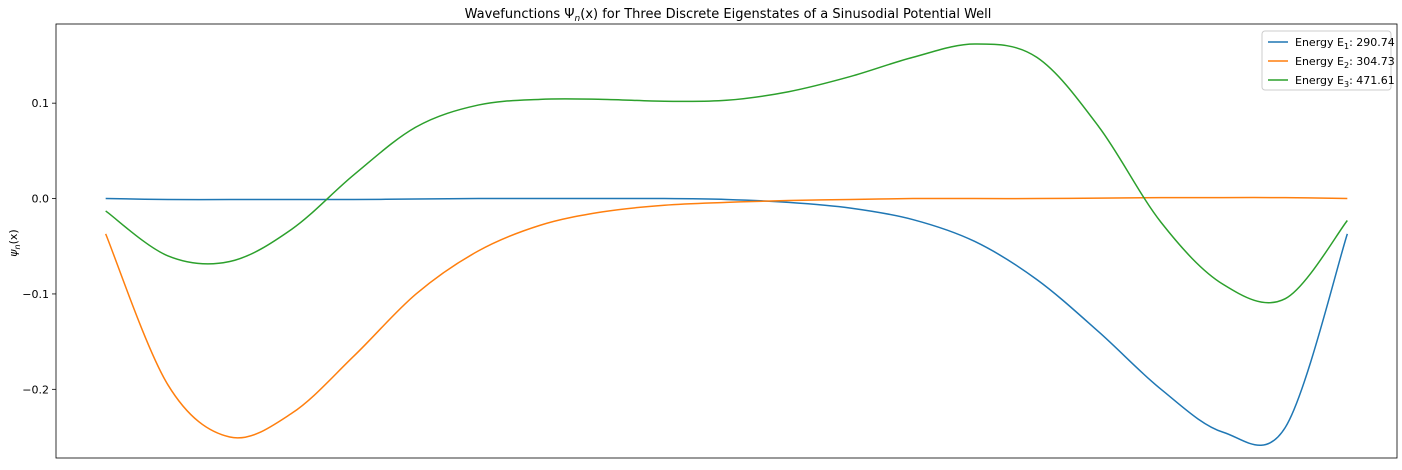  What do you see at coordinates (13, 253) in the screenshot?
I see `y-axis-label-symbol: ψ` at bounding box center [13, 253].